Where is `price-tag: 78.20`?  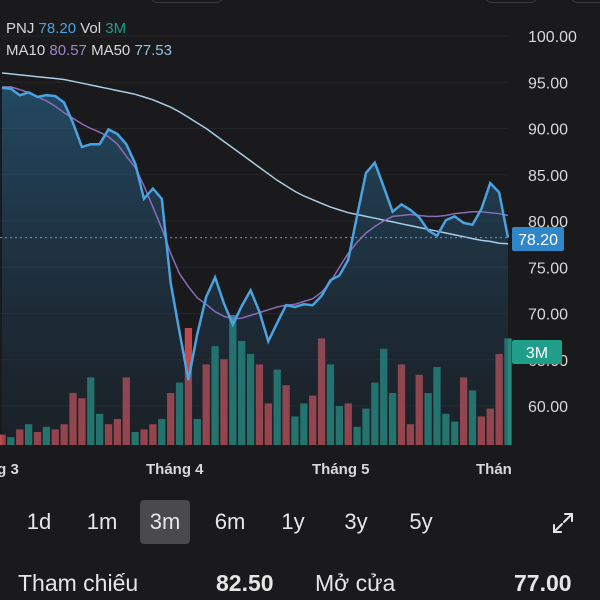
price-tag: 78.20 is located at coordinates (538, 240).